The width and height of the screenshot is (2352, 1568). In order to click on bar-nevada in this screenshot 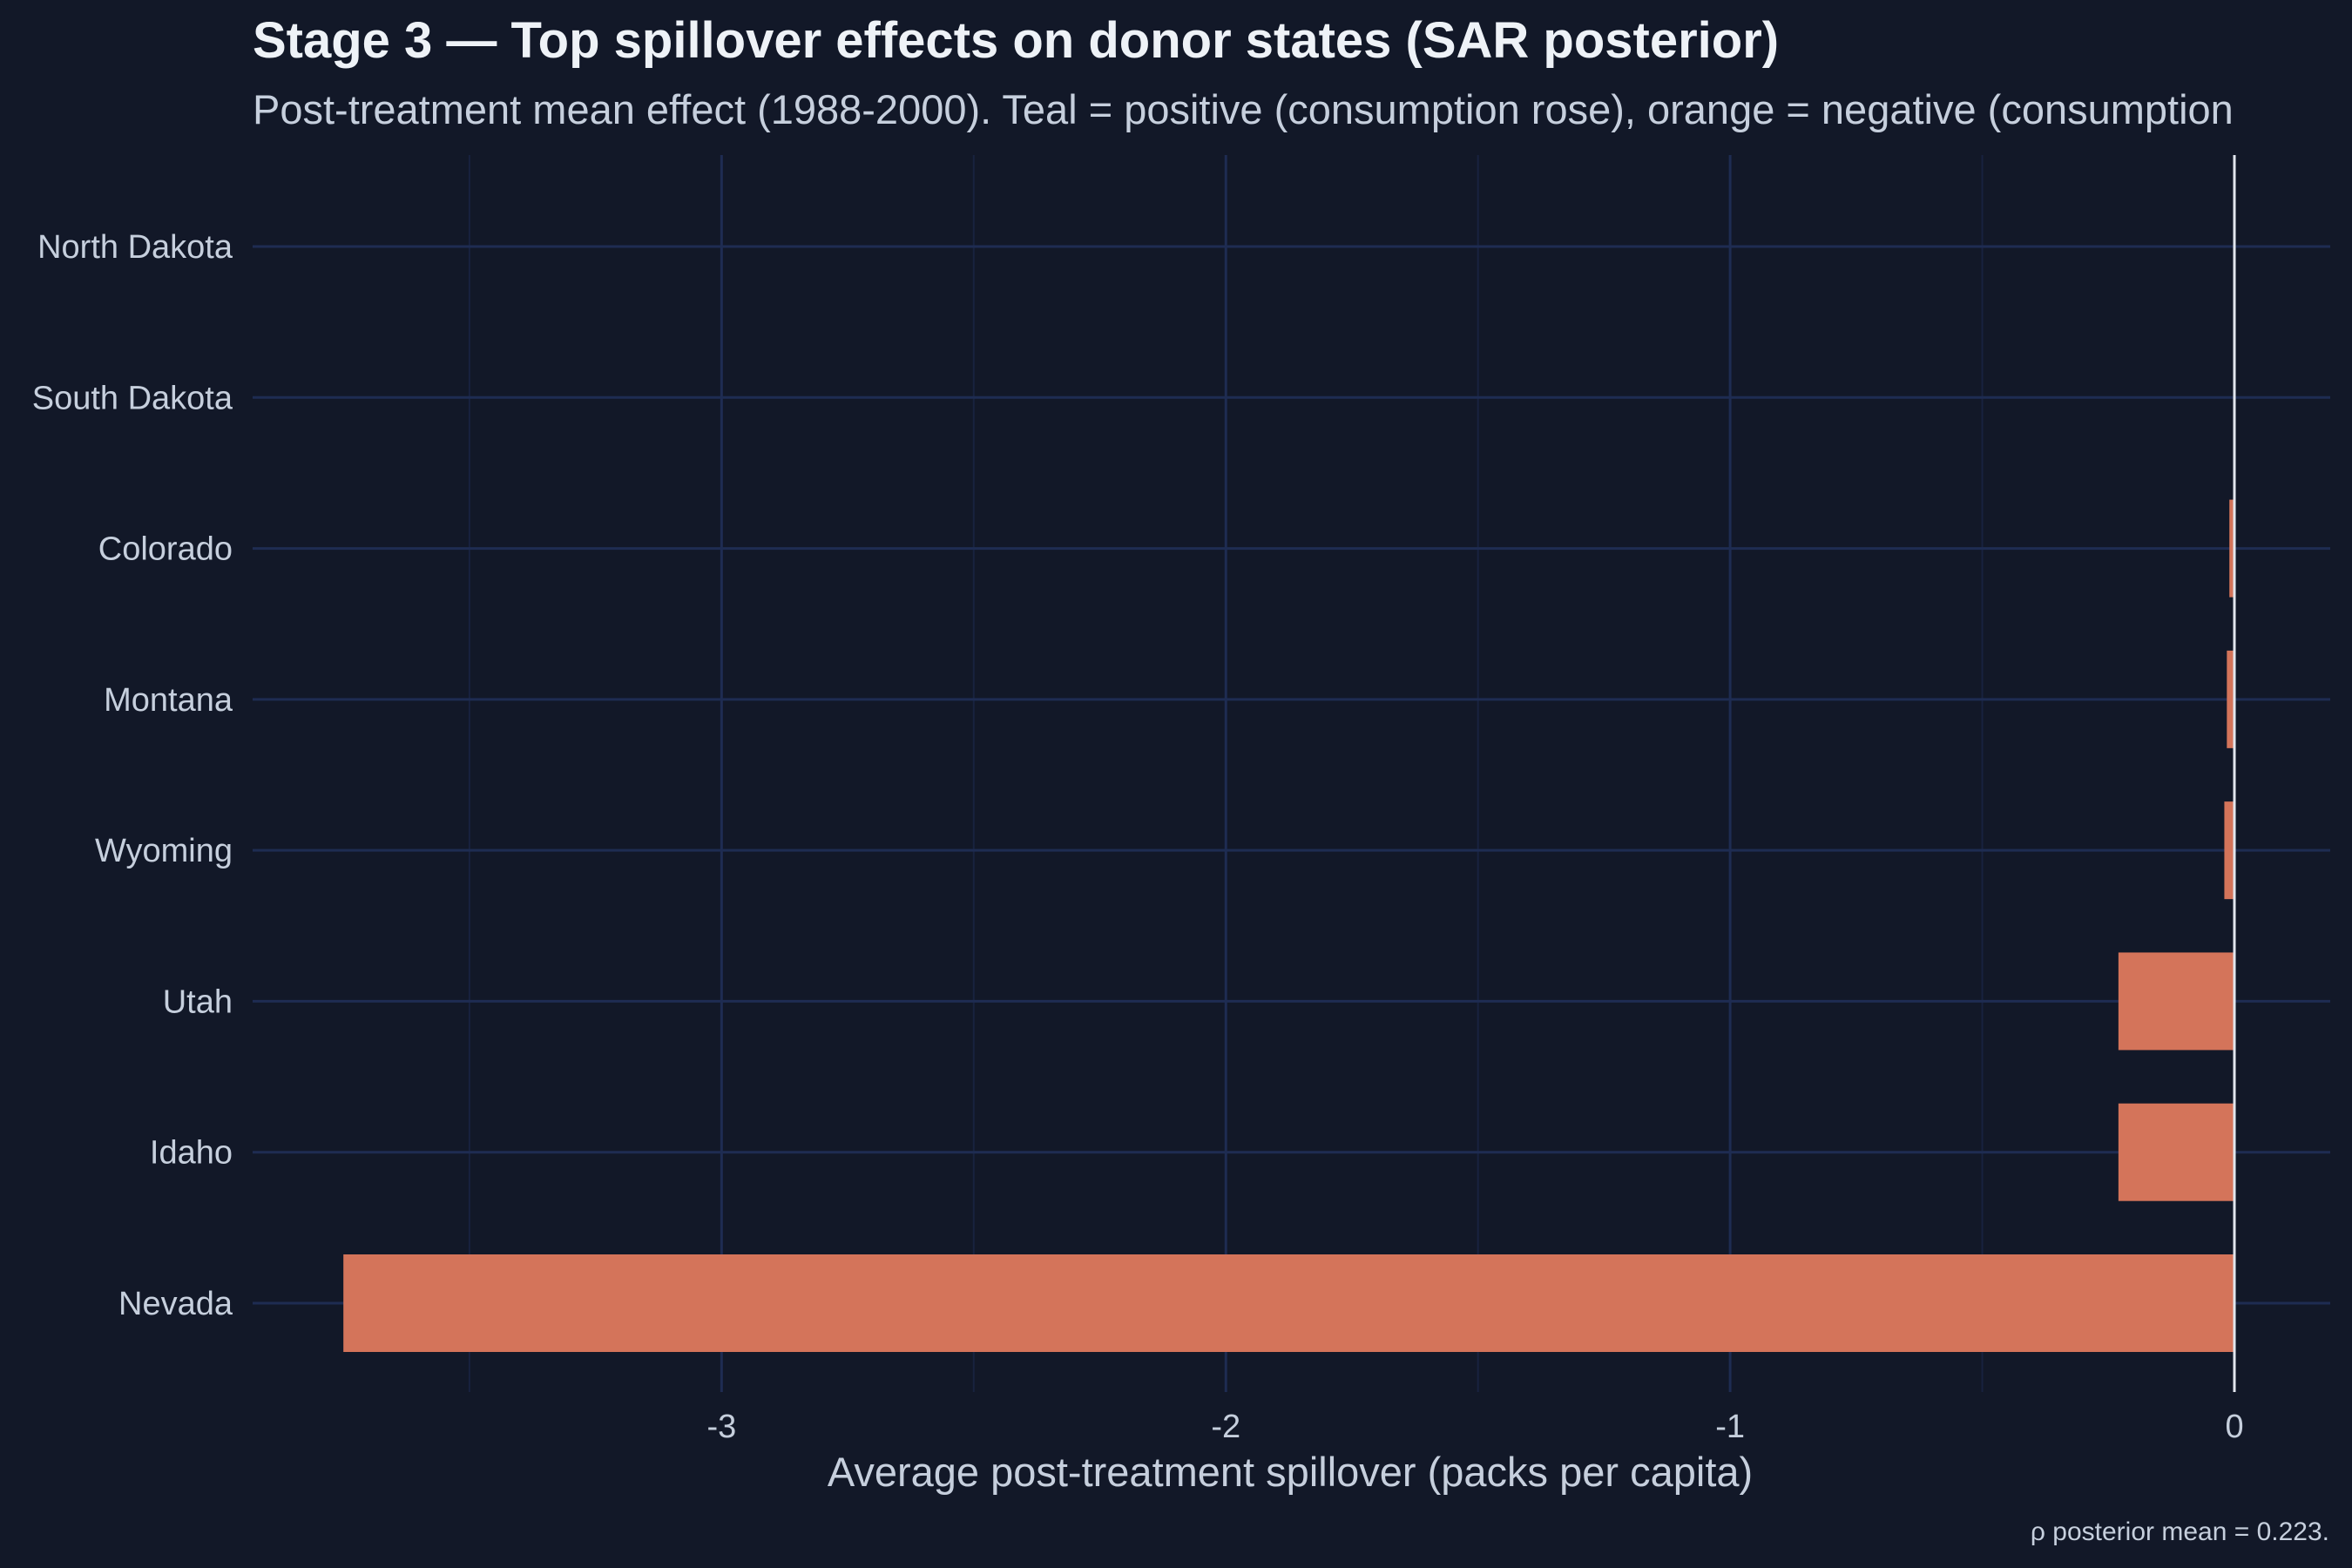, I will do `click(1289, 1303)`.